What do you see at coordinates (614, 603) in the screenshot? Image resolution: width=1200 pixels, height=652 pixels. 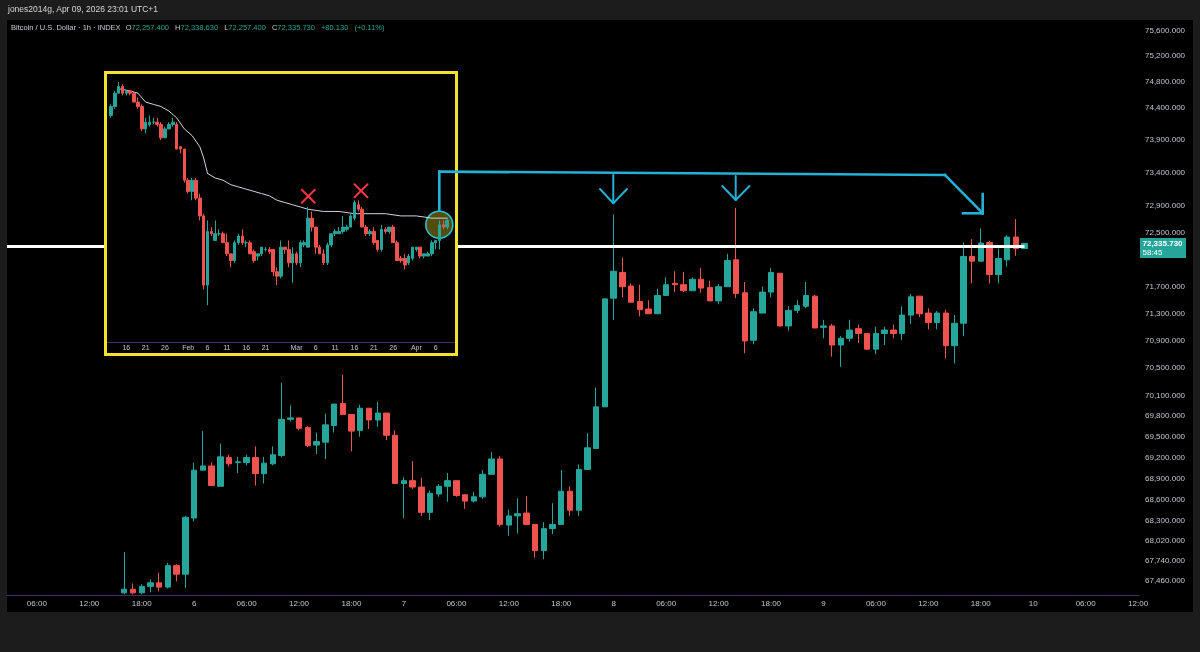 I see `x-tick-label: 8` at bounding box center [614, 603].